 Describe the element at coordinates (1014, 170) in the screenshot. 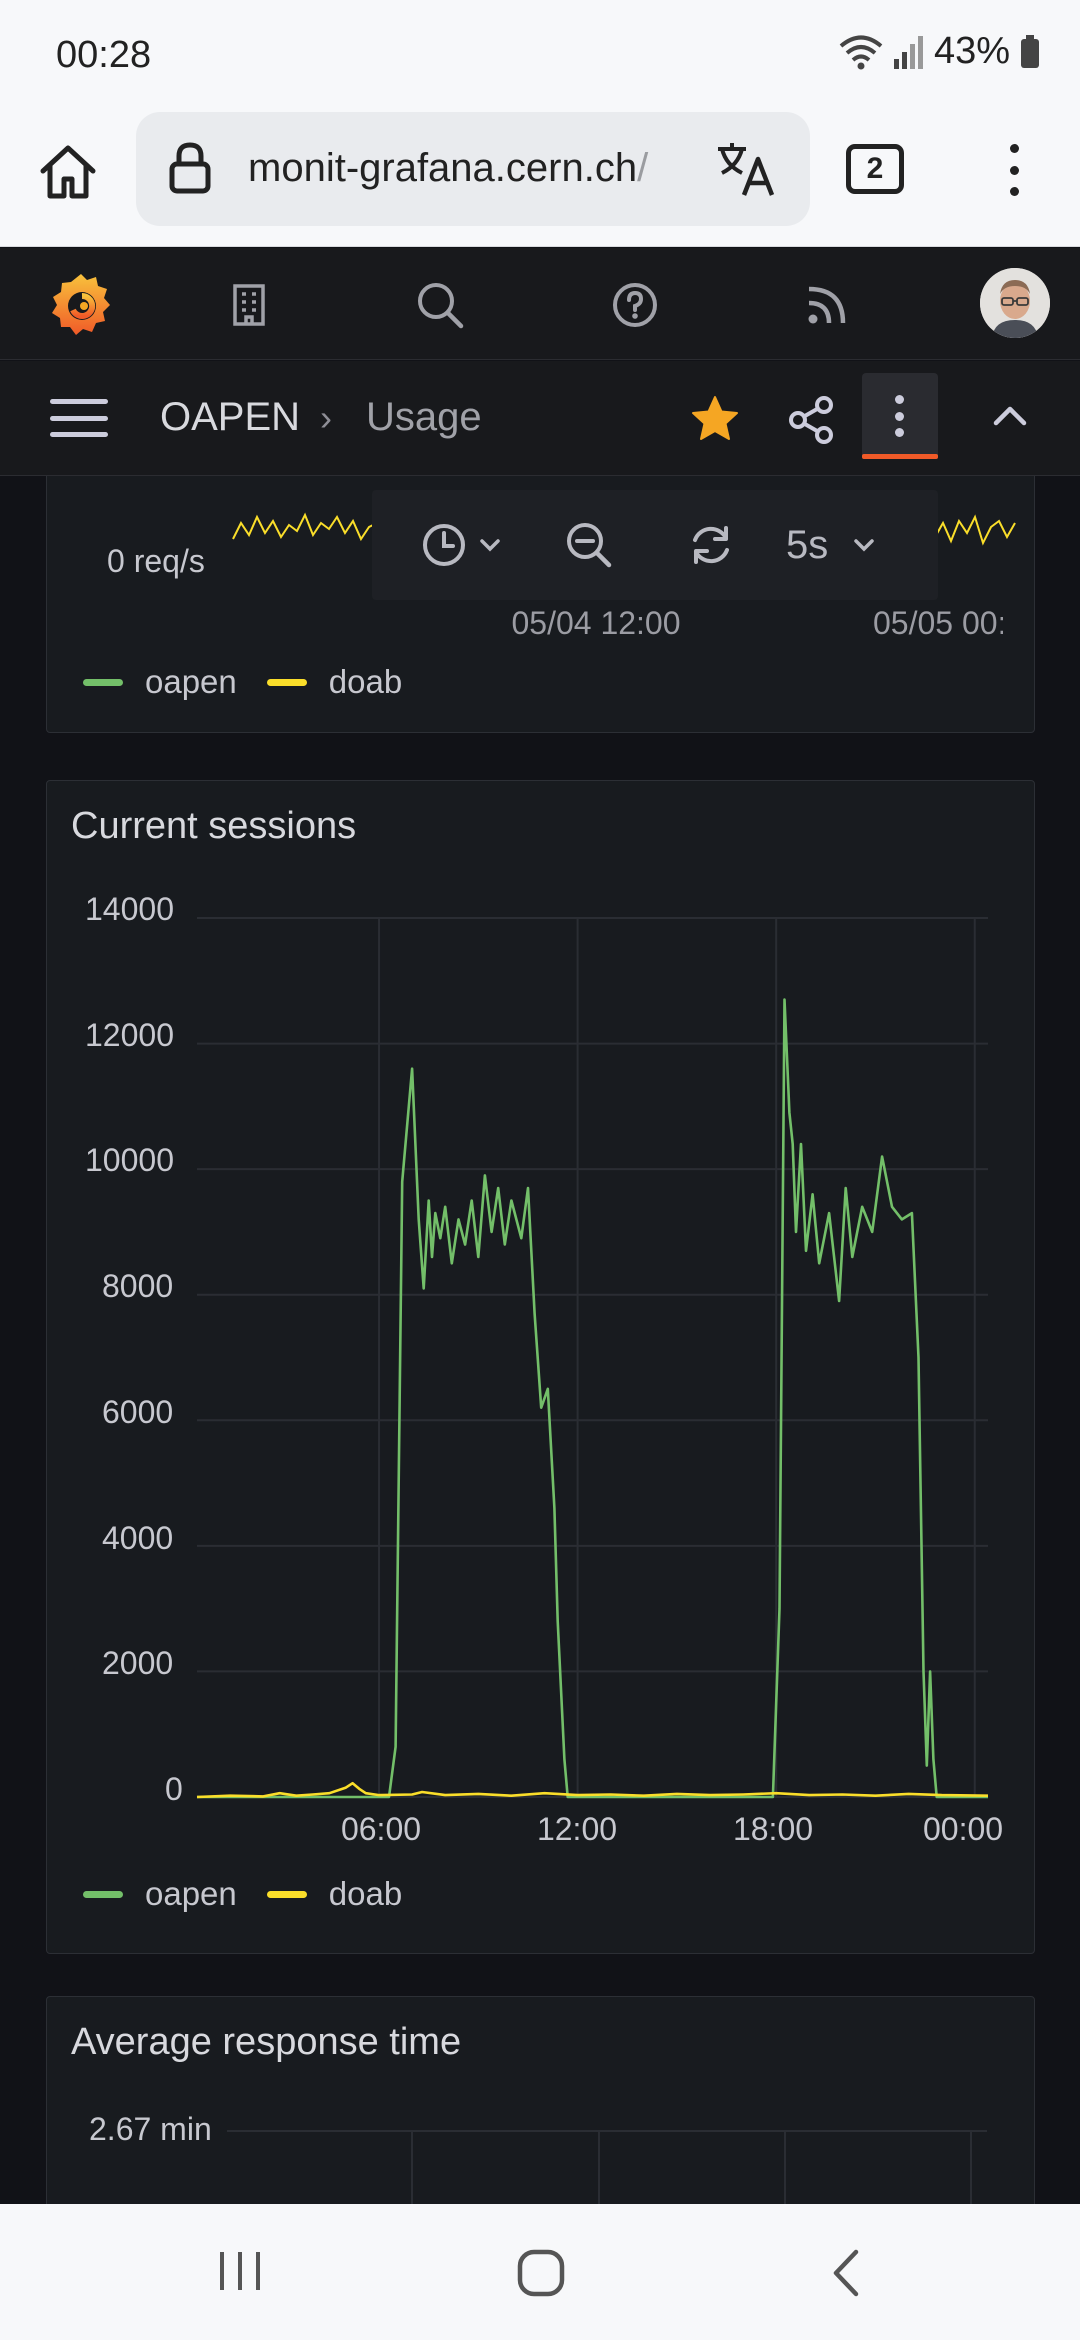

I see `browser-menu-button` at that location.